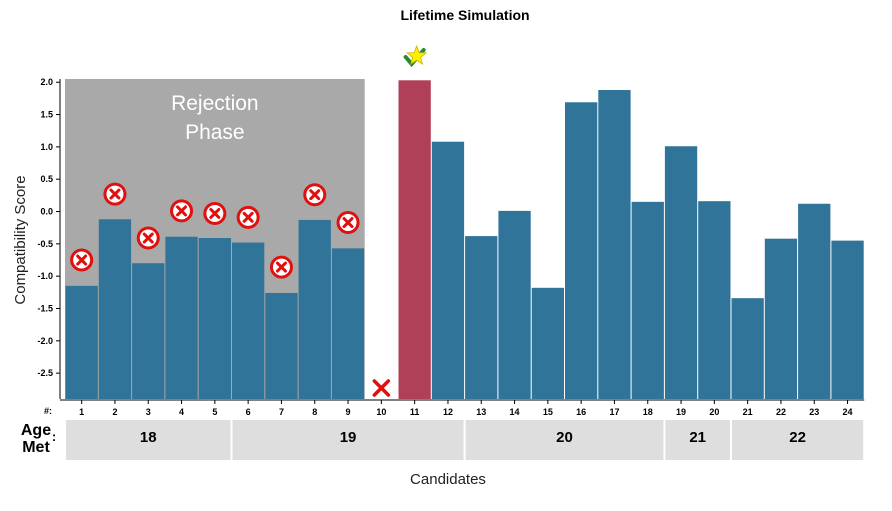  What do you see at coordinates (46, 115) in the screenshot?
I see `y-tick-label: 1.5` at bounding box center [46, 115].